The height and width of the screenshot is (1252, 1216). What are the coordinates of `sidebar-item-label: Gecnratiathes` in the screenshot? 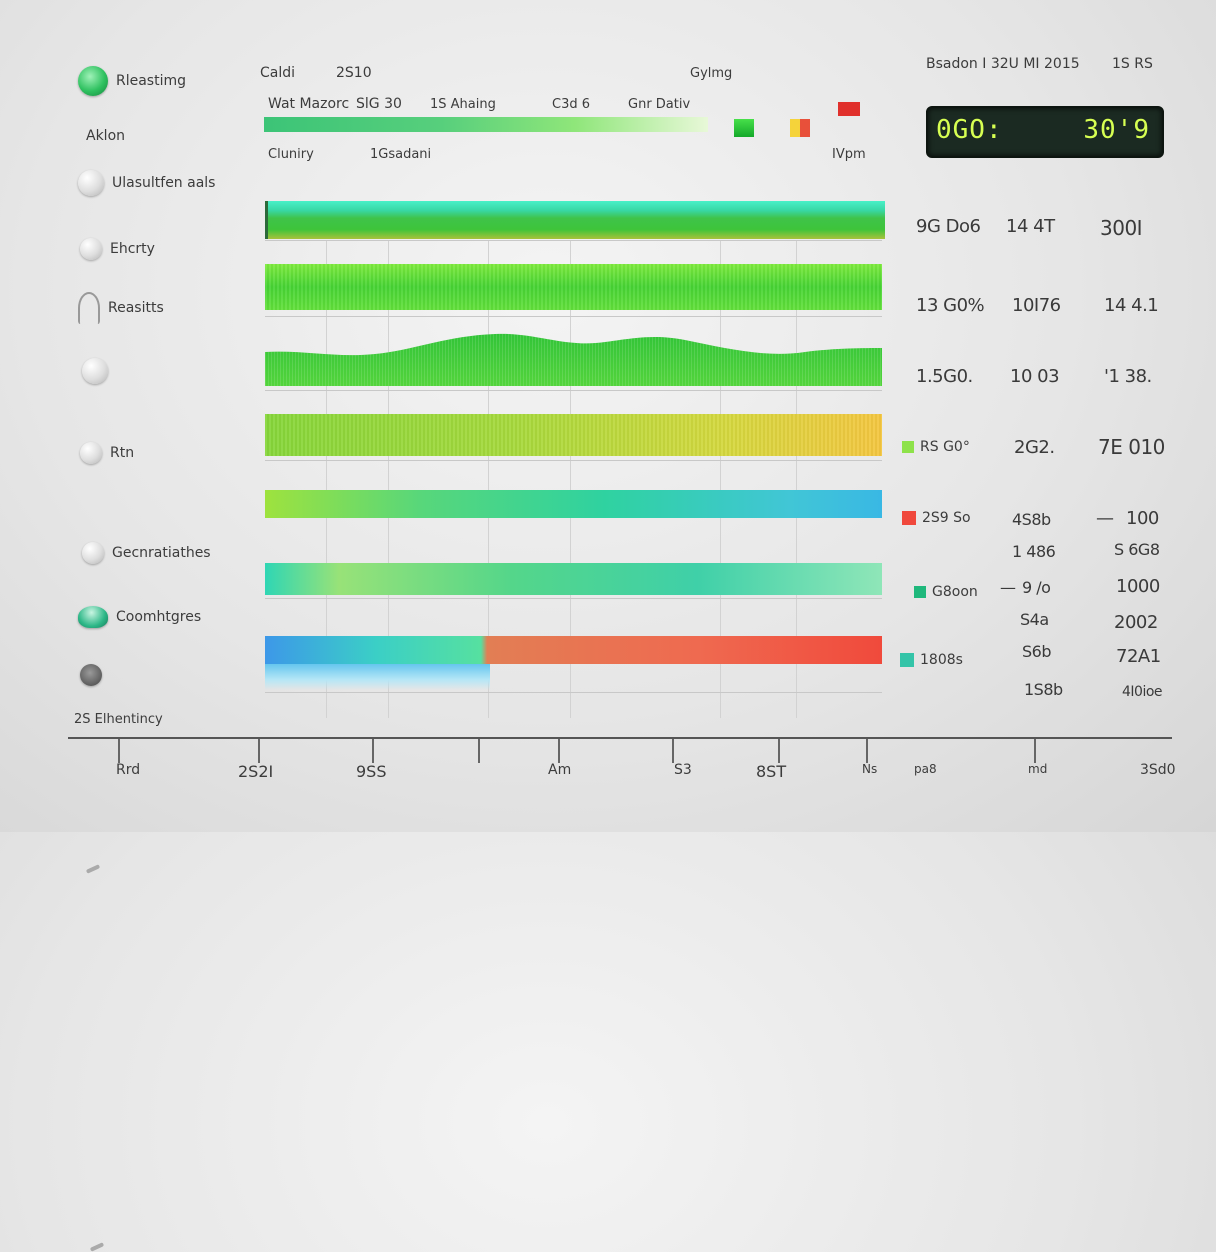 It's located at (161, 553).